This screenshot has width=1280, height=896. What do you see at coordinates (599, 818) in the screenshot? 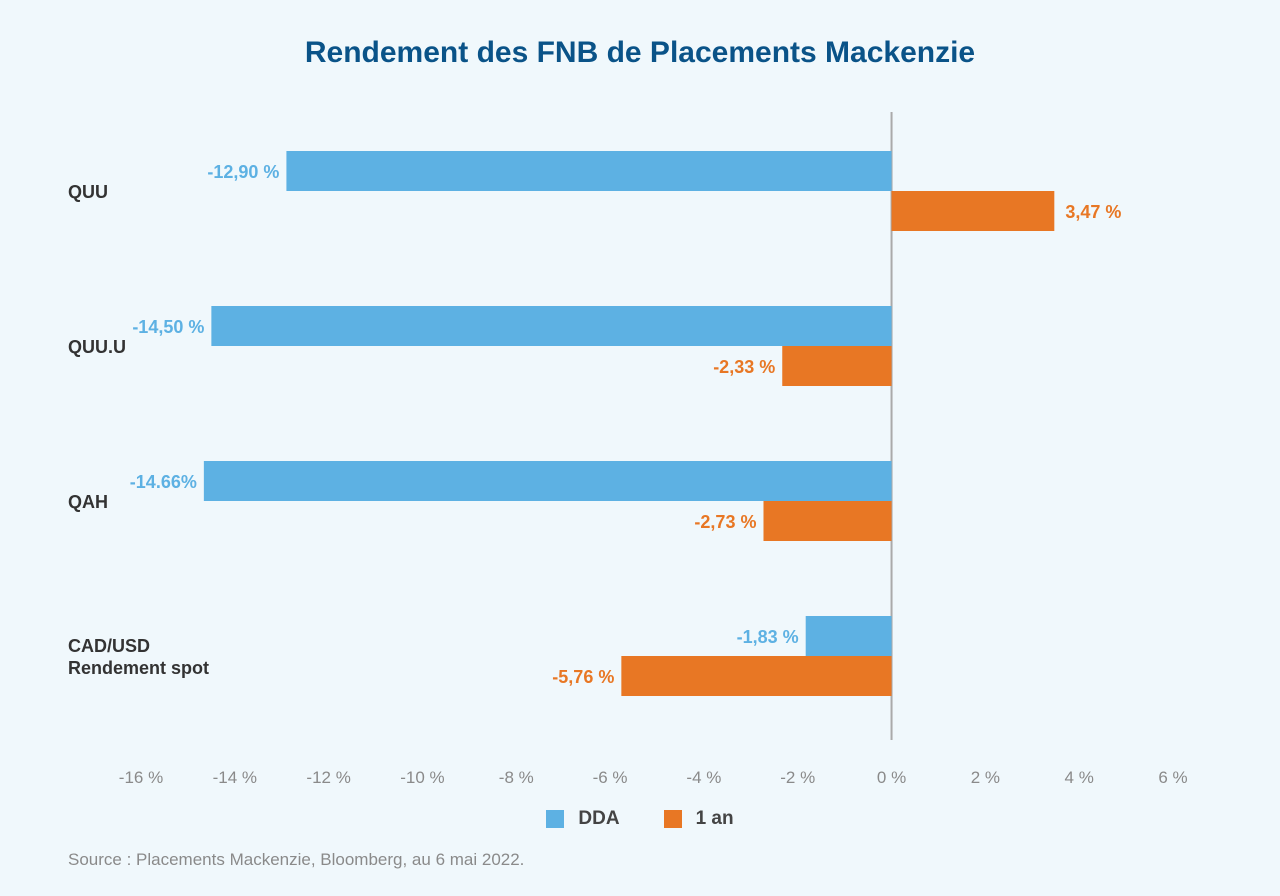
I see `legend-label-dda: DDA` at bounding box center [599, 818].